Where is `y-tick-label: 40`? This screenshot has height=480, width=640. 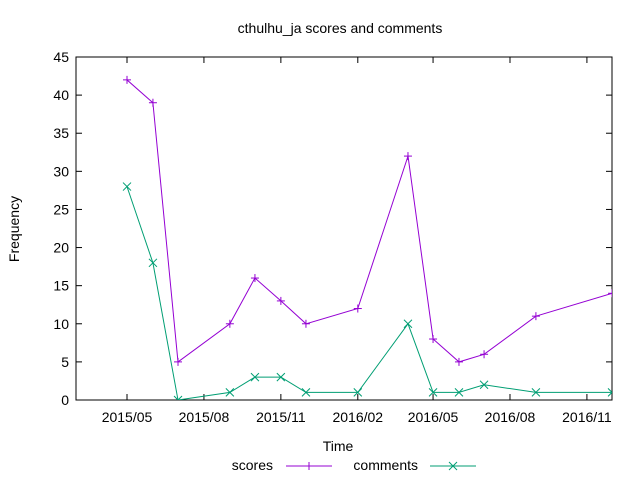 y-tick-label: 40 is located at coordinates (61, 95).